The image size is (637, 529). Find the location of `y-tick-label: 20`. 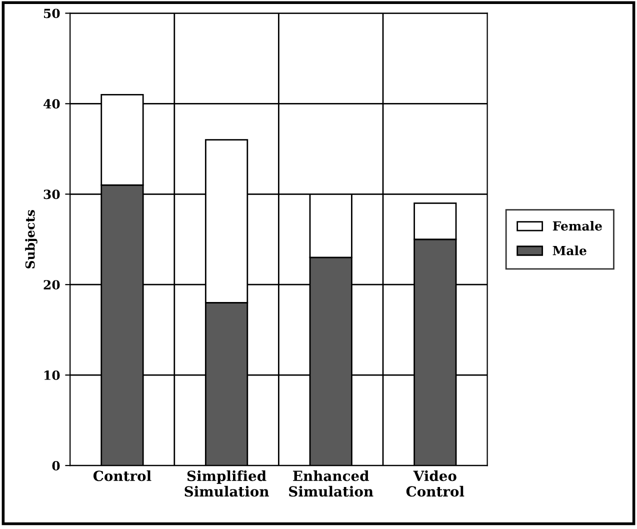

y-tick-label: 20 is located at coordinates (52, 285).